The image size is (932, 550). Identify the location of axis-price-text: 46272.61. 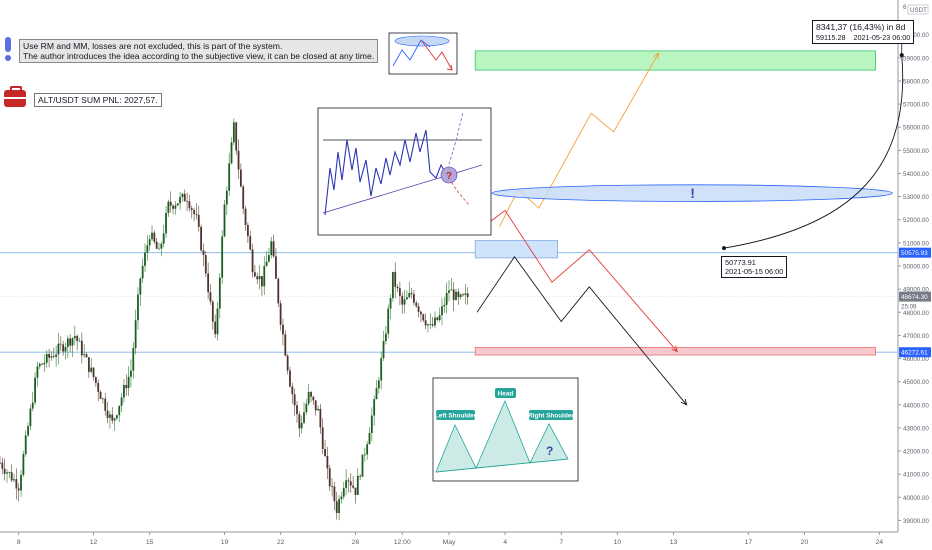
(914, 353).